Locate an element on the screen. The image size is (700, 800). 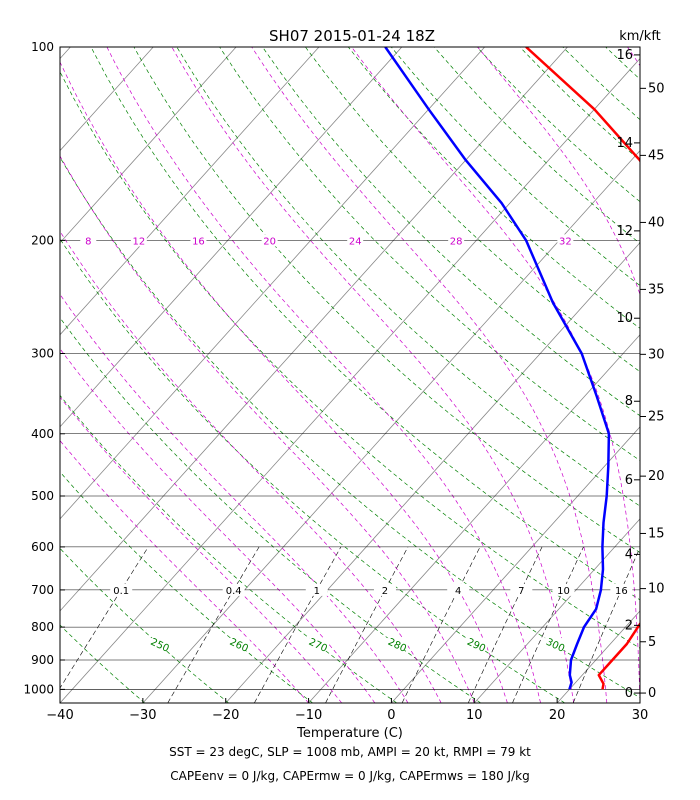
moist-adiabat-label: 24 is located at coordinates (355, 241).